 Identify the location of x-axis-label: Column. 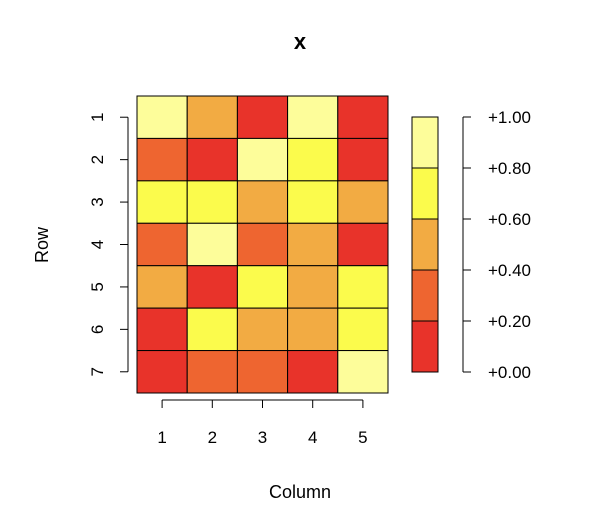
(300, 492).